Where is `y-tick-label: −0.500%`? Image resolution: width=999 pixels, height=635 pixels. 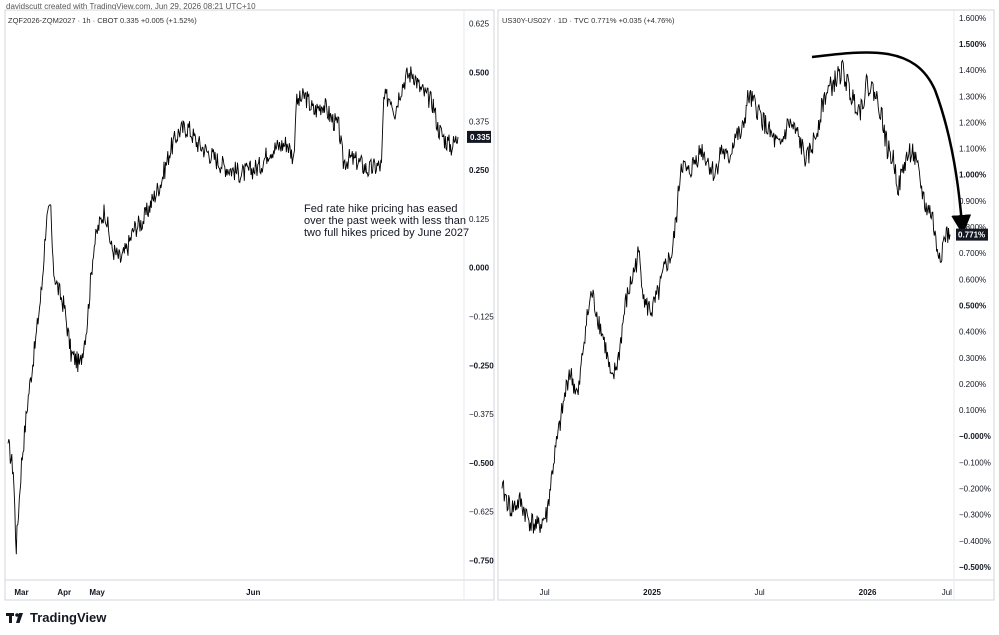
y-tick-label: −0.500% is located at coordinates (975, 567).